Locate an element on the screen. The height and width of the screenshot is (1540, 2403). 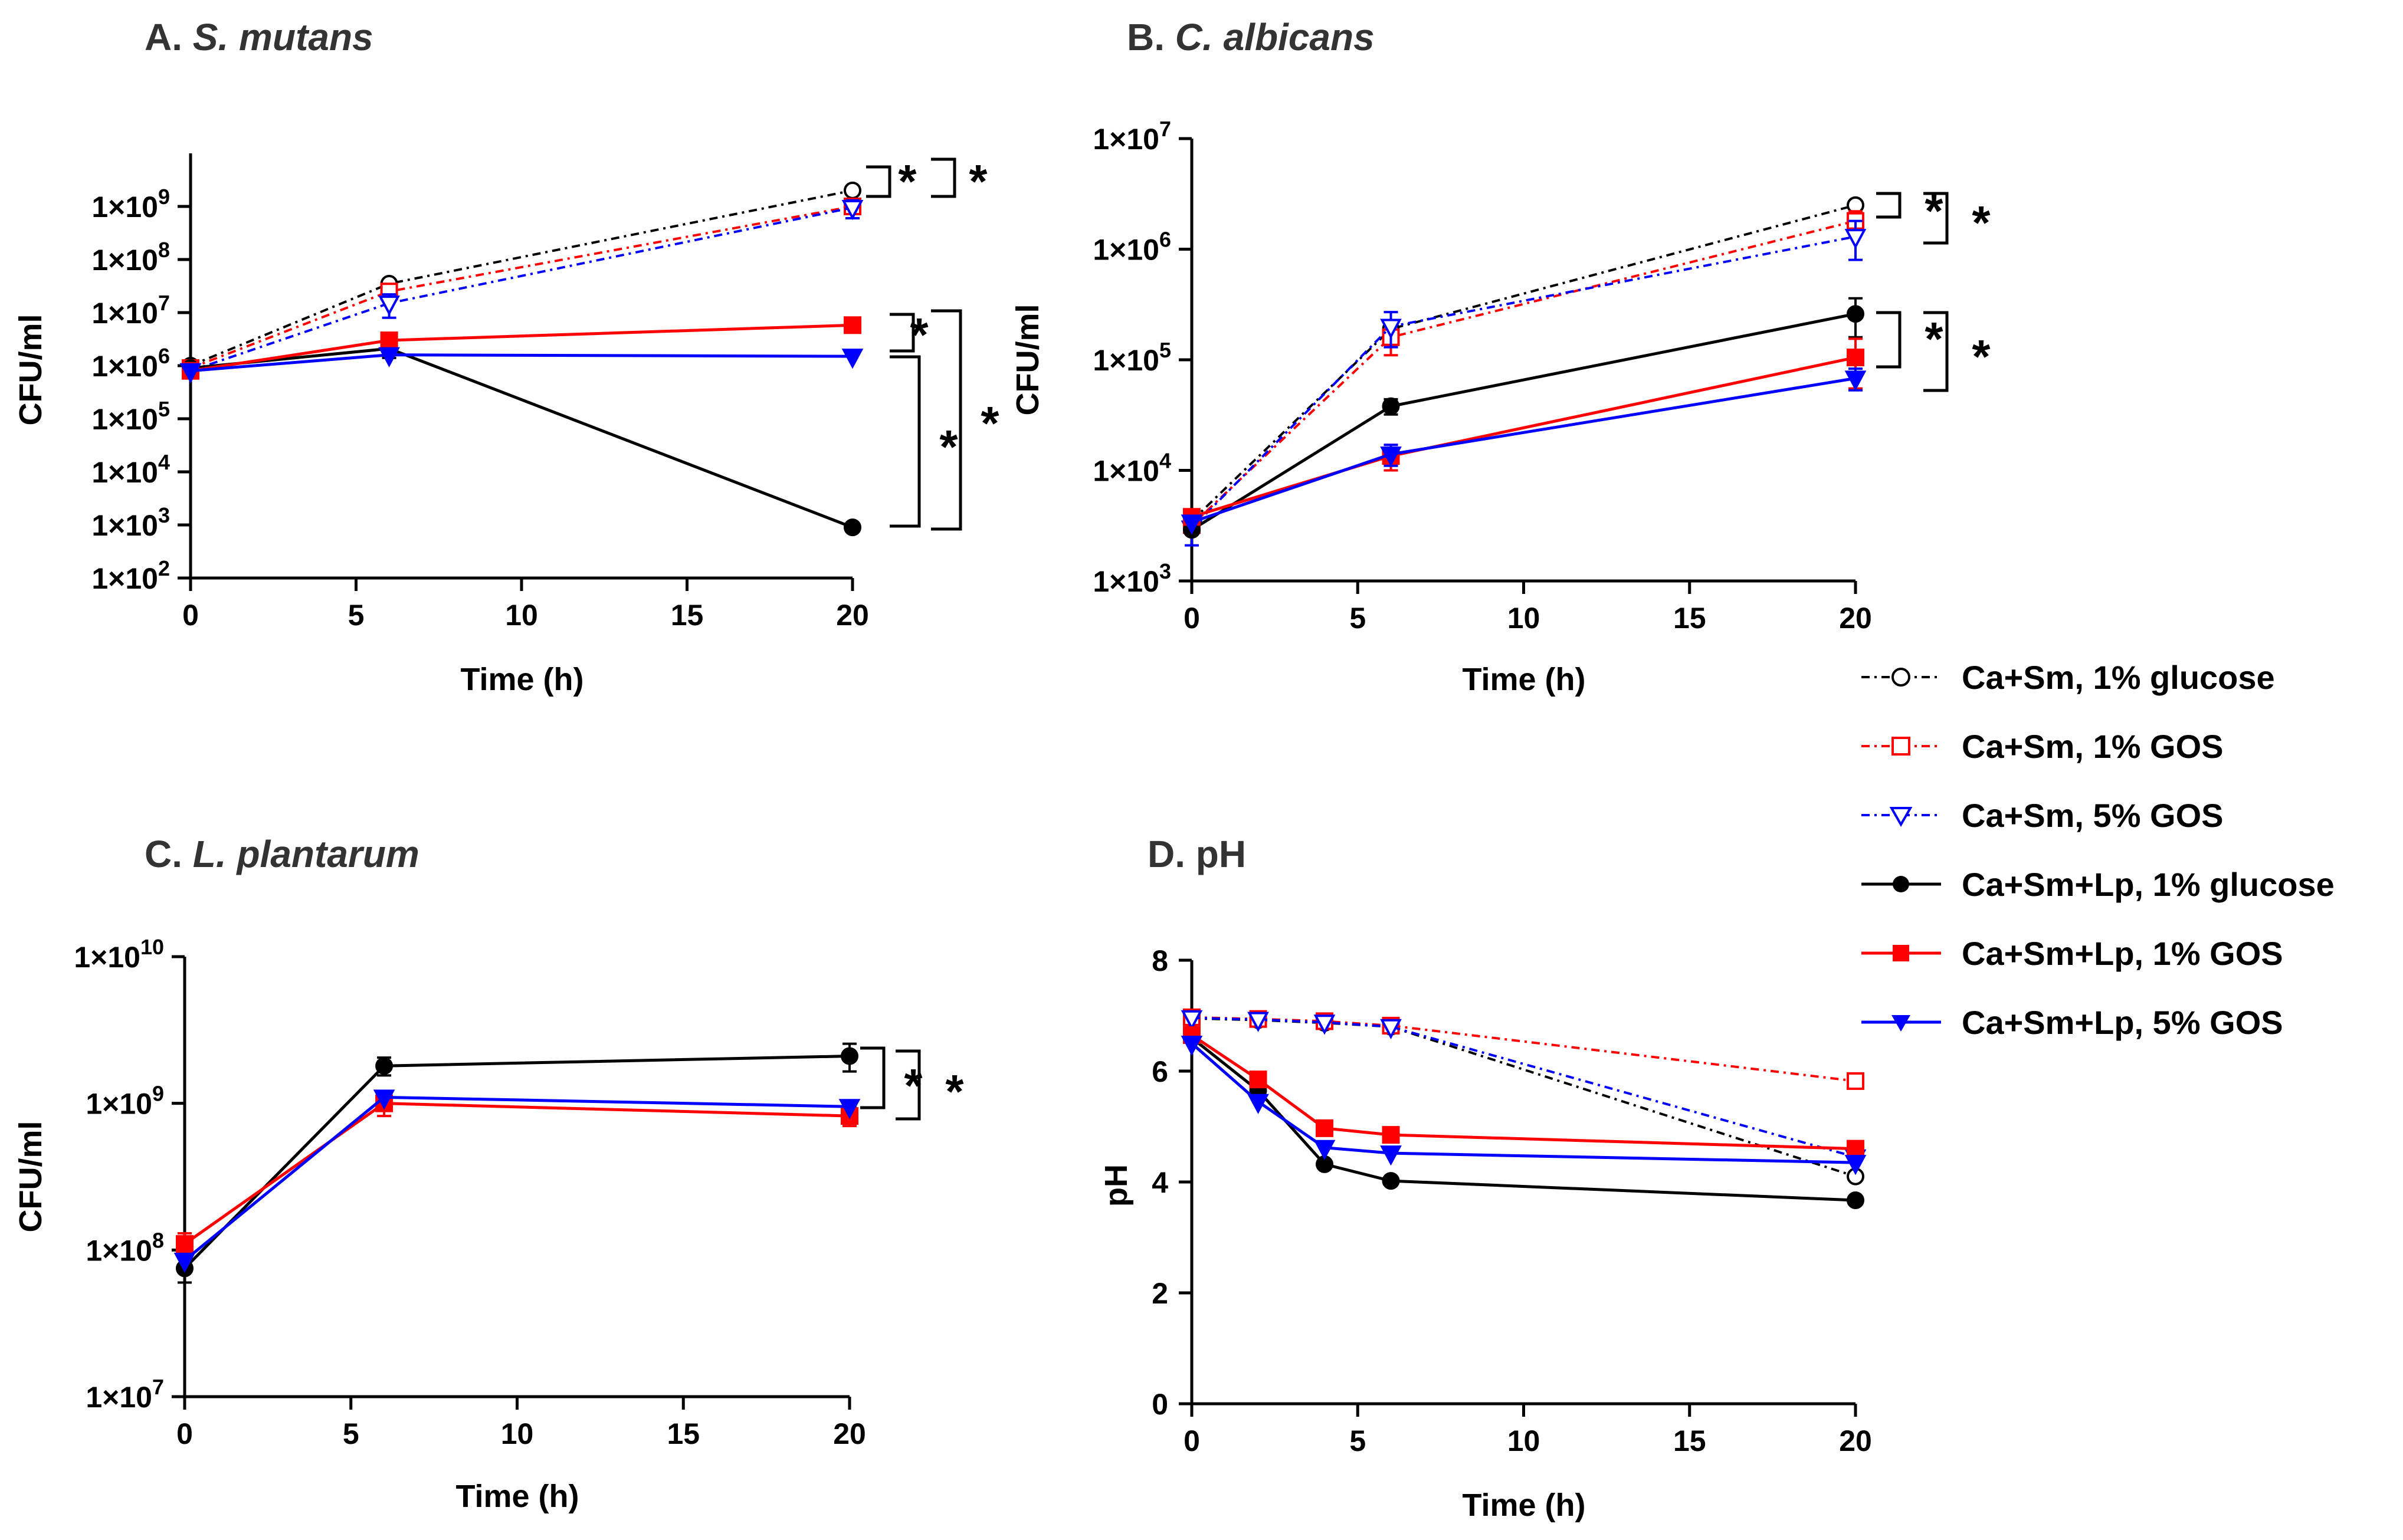
panel-c-ylabel: CFU/ml is located at coordinates (30, 1177).